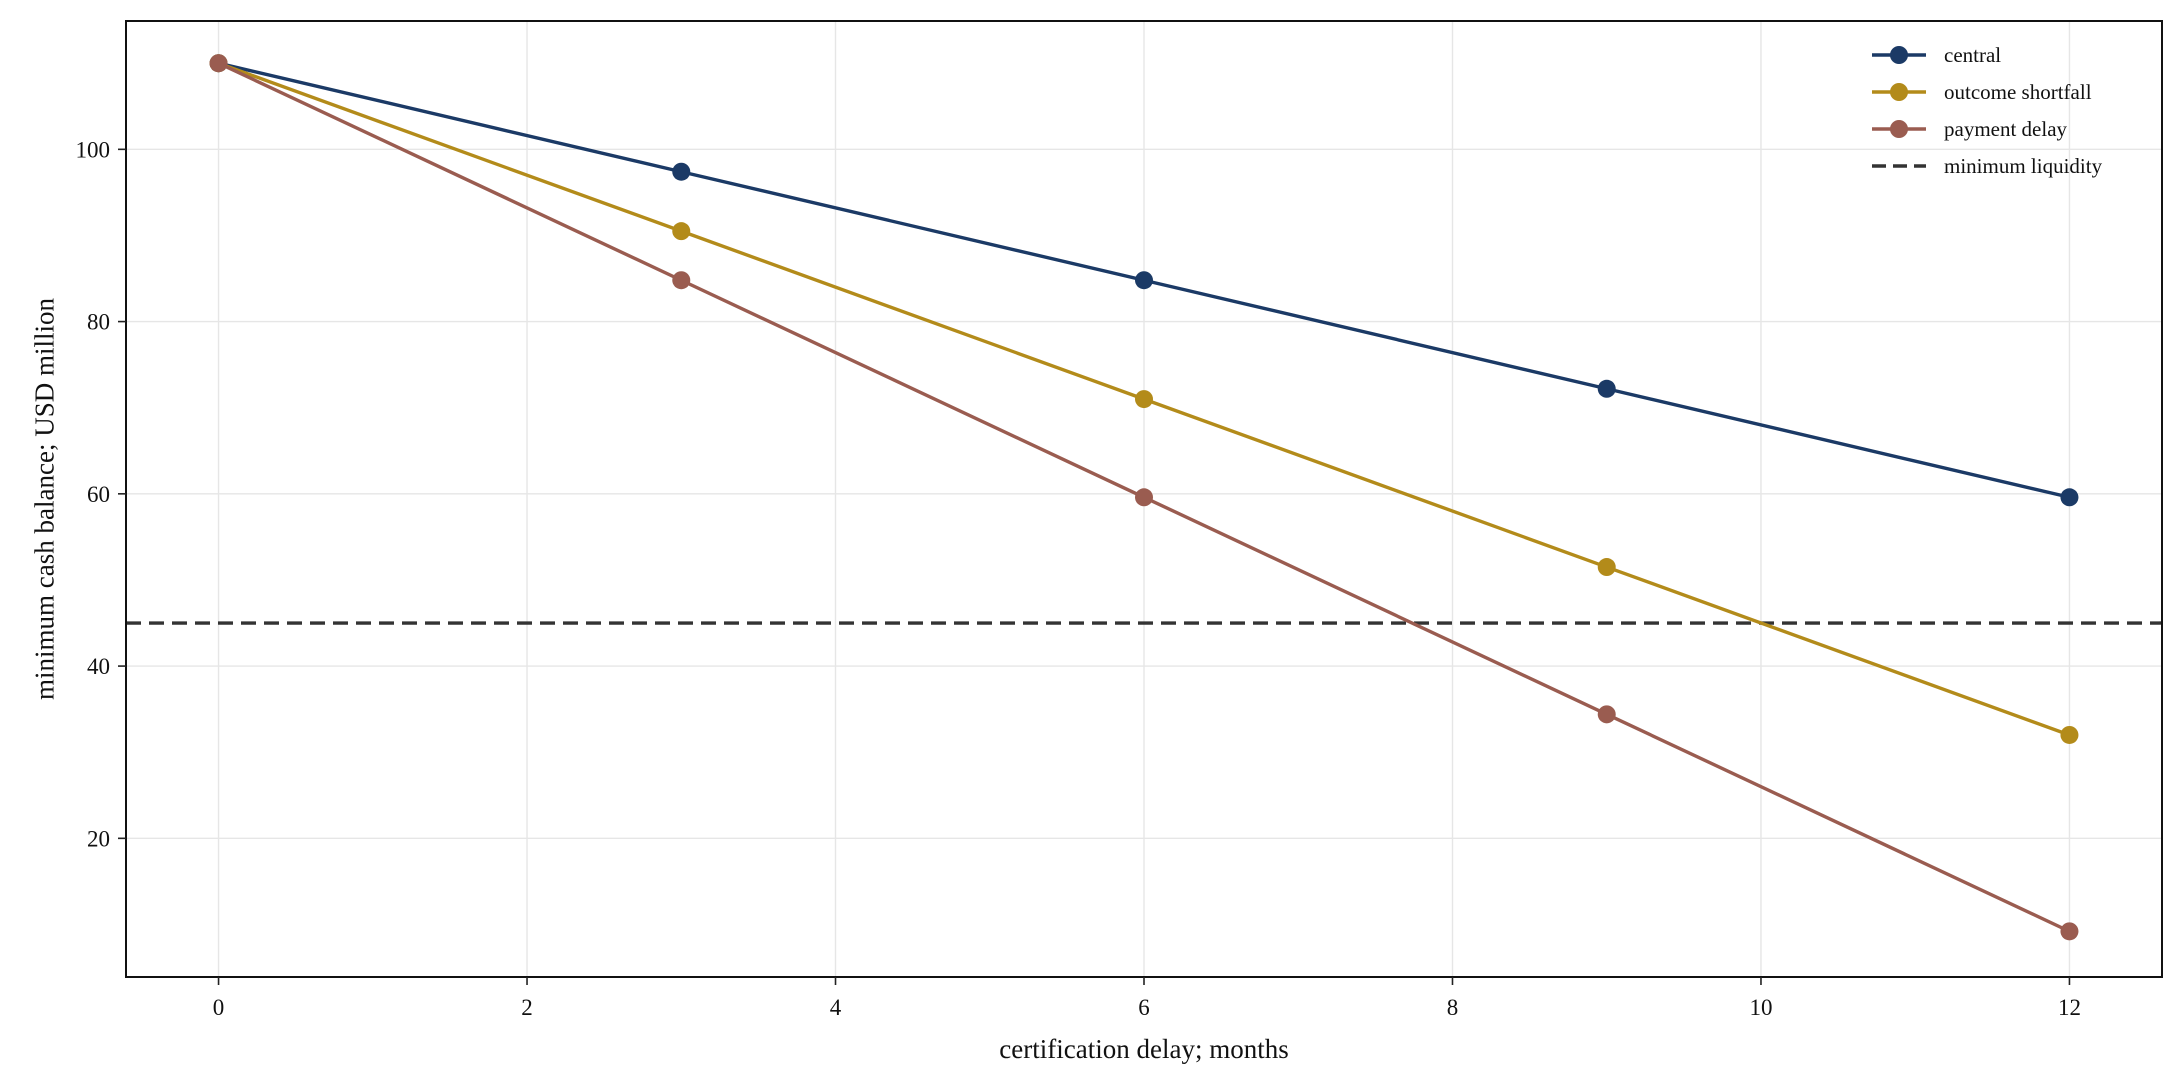  What do you see at coordinates (2023, 166) in the screenshot?
I see `legend-label-minimum-liquidity: minimum liquidity` at bounding box center [2023, 166].